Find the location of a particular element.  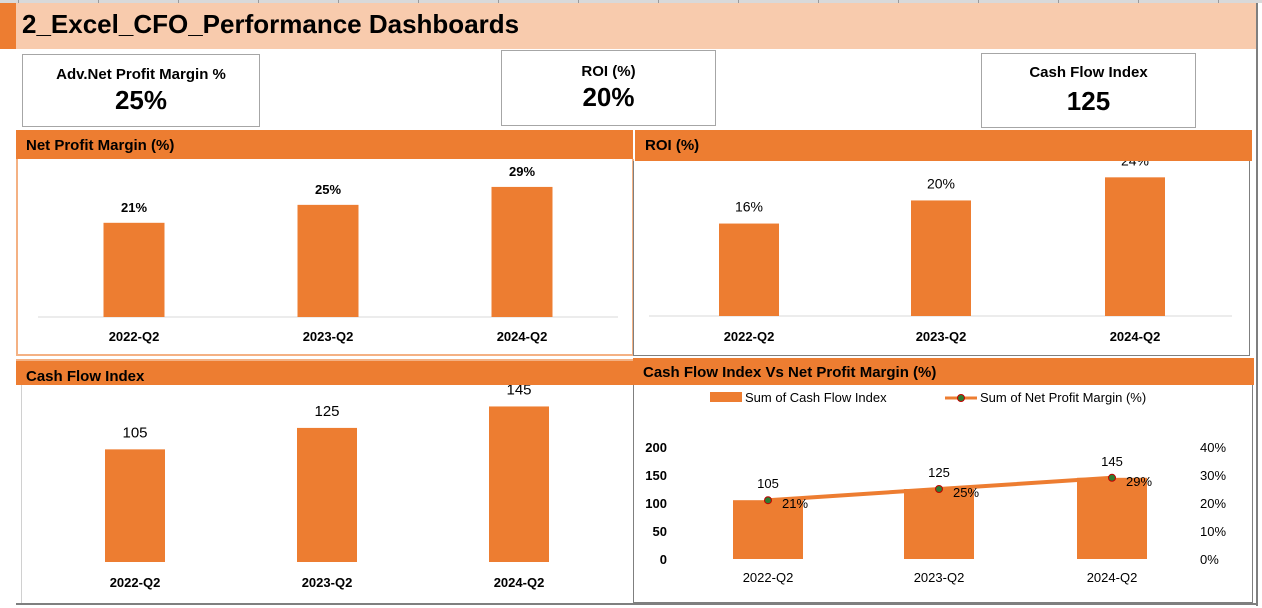

y-tick-label: 100 is located at coordinates (656, 503).